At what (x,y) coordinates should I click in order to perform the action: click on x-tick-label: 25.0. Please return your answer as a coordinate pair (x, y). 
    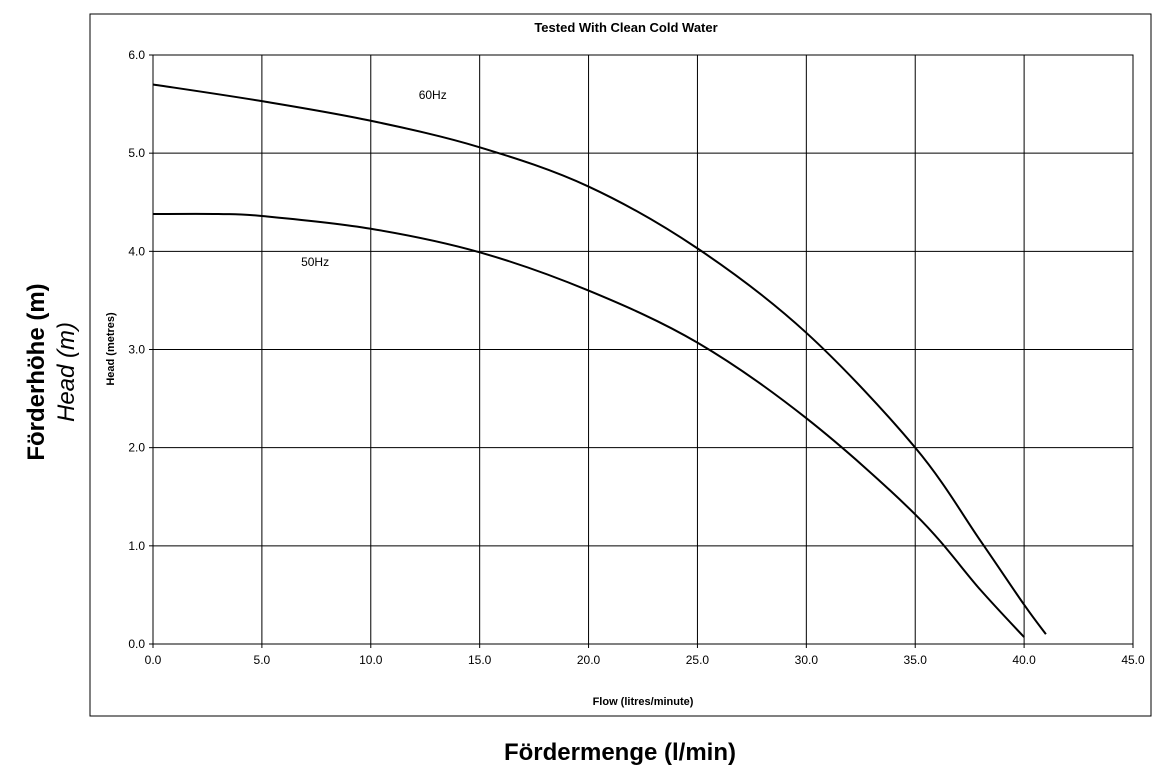
    Looking at the image, I should click on (698, 660).